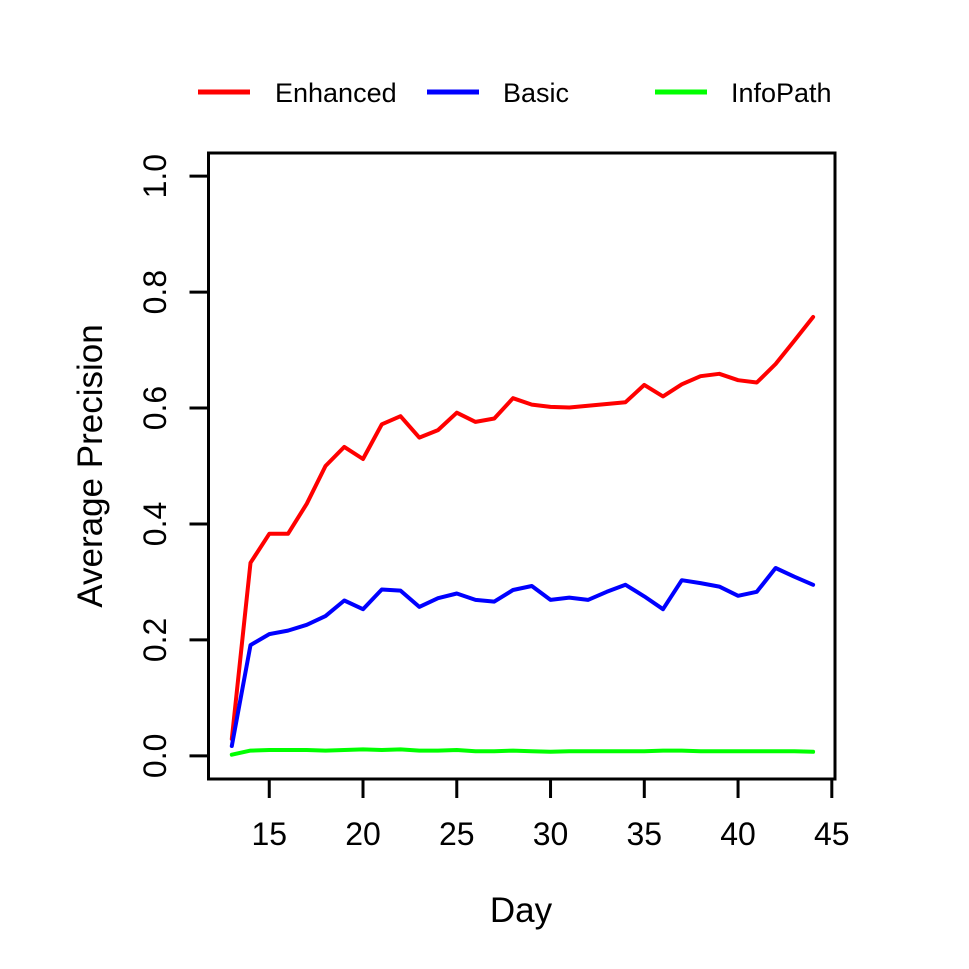 The image size is (969, 969). I want to click on x-tick-label: 35, so click(644, 834).